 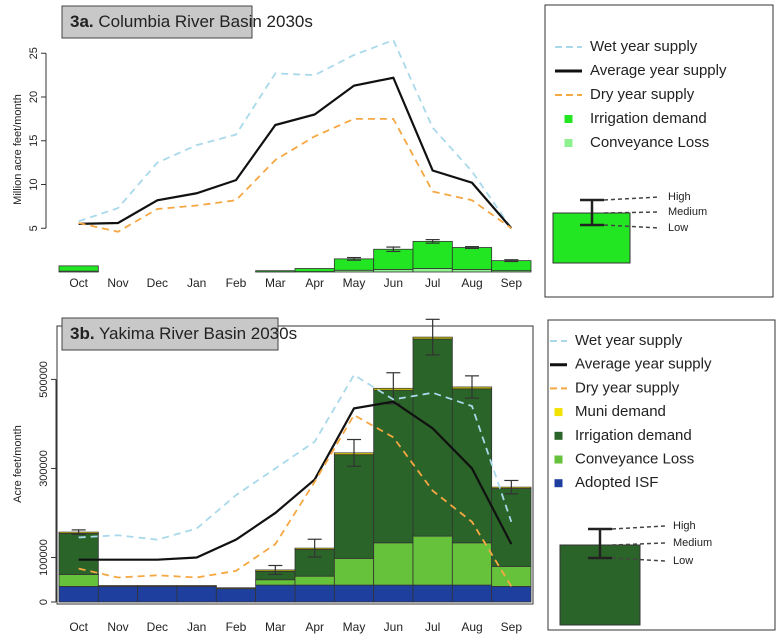 I want to click on title-text: Columbia River Basin 2030s, so click(x=205, y=21).